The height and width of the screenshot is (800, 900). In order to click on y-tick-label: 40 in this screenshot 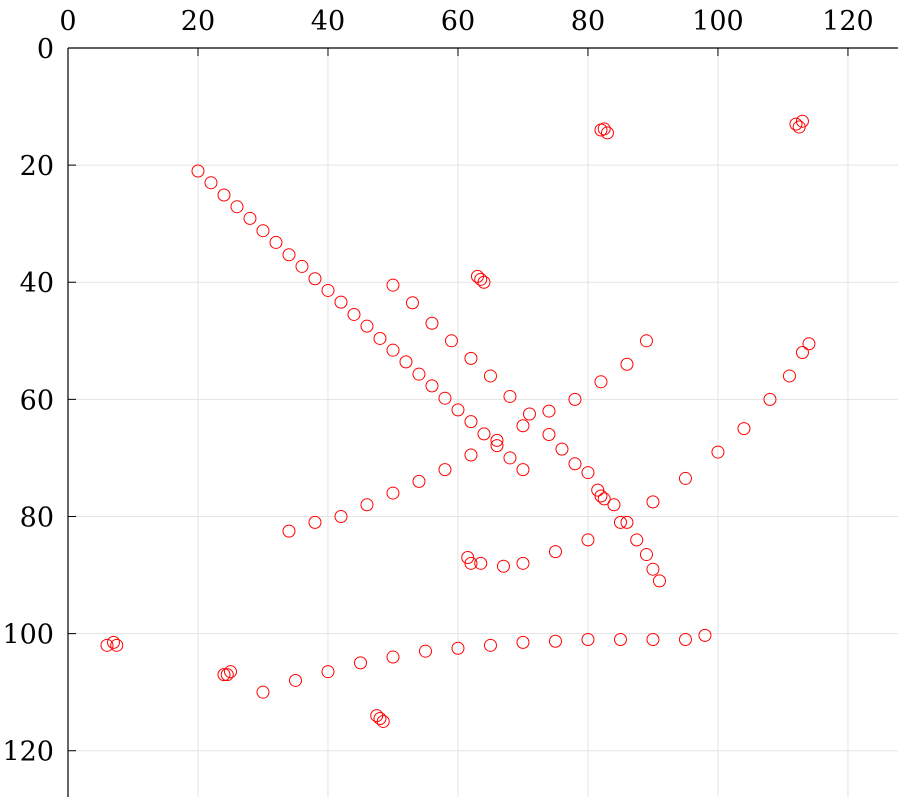, I will do `click(37, 283)`.